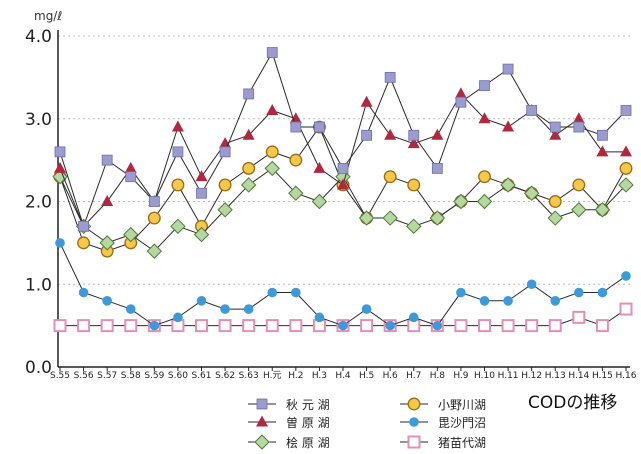 Image resolution: width=641 pixels, height=454 pixels. What do you see at coordinates (555, 376) in the screenshot?
I see `x-tick-label: H.13` at bounding box center [555, 376].